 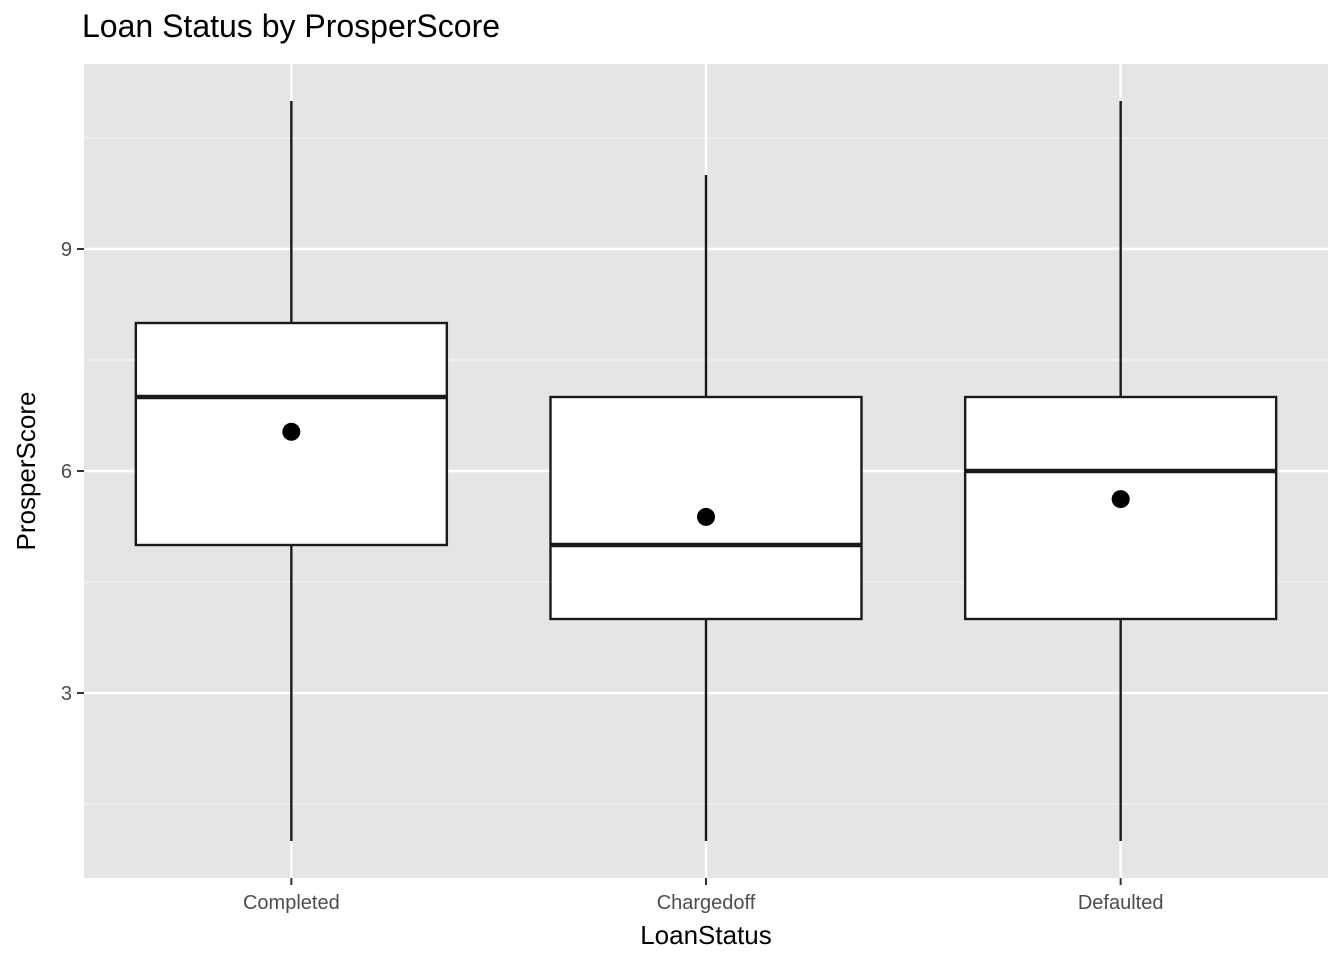 What do you see at coordinates (291, 26) in the screenshot?
I see `chart-title: Loan Status by ProsperScore` at bounding box center [291, 26].